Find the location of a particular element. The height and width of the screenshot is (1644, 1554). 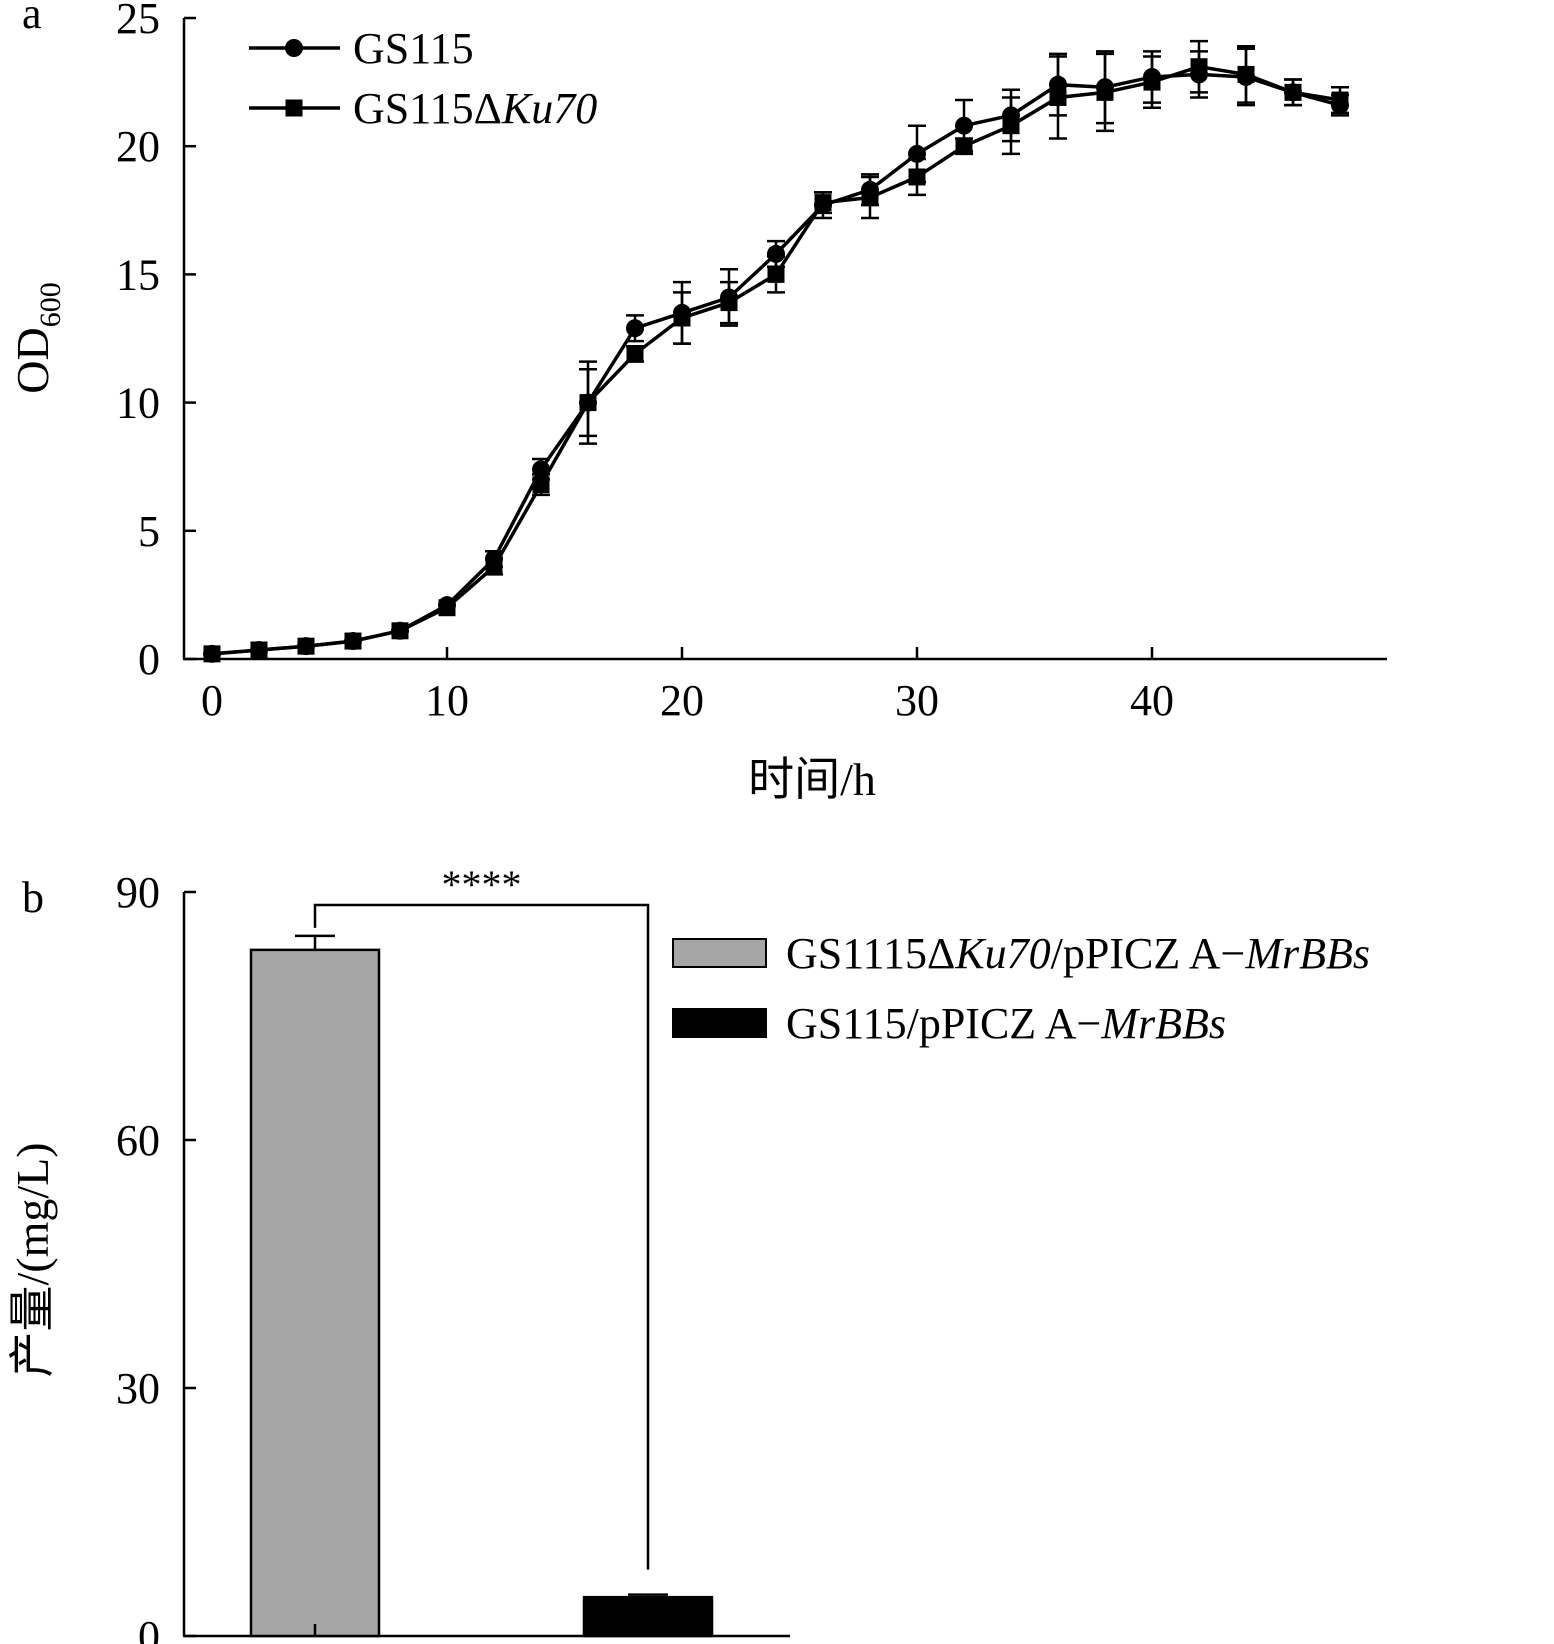

legend-text-part: GS1115Δ is located at coordinates (870, 953).